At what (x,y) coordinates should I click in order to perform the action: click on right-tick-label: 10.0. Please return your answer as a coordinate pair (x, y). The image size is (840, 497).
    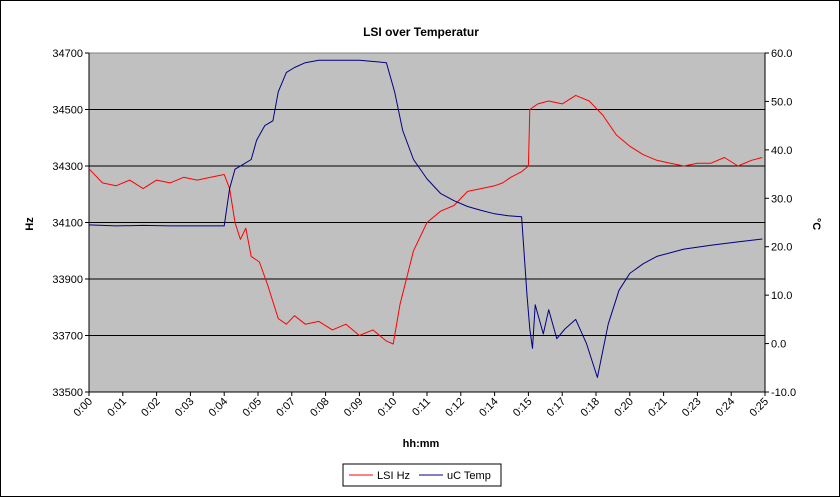
    Looking at the image, I should click on (781, 296).